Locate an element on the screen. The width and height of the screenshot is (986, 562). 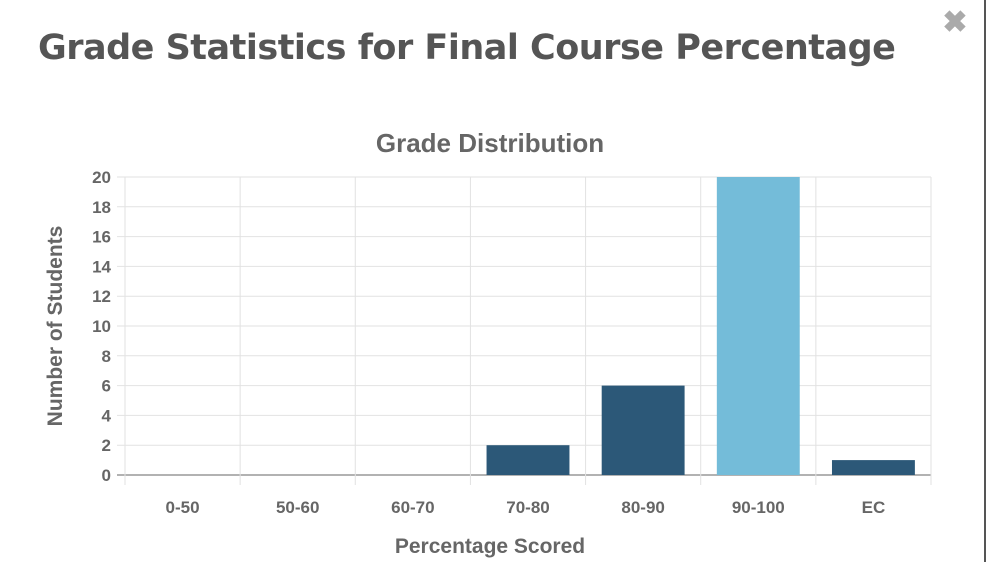
y-tick-label: 6 is located at coordinates (106, 386).